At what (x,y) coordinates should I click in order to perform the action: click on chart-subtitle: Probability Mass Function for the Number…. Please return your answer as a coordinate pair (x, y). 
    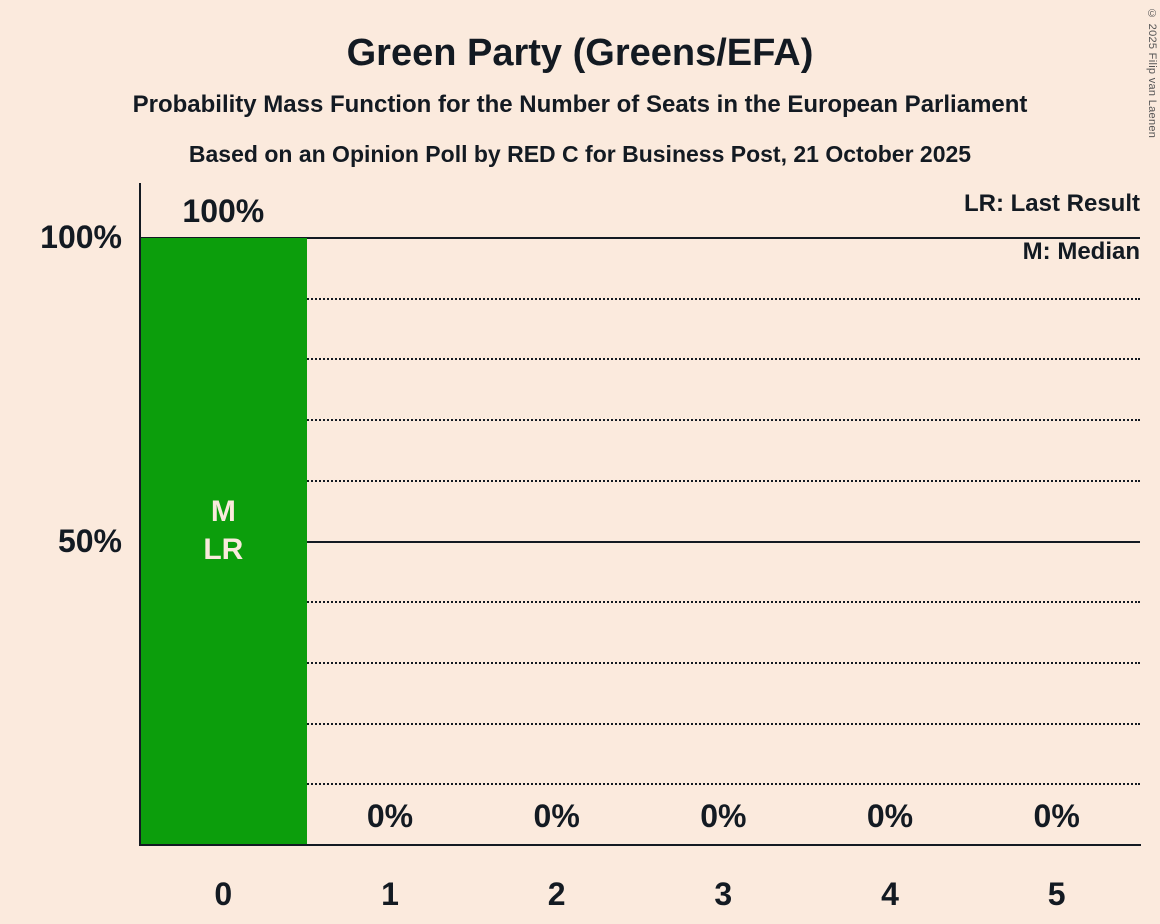
    Looking at the image, I should click on (580, 104).